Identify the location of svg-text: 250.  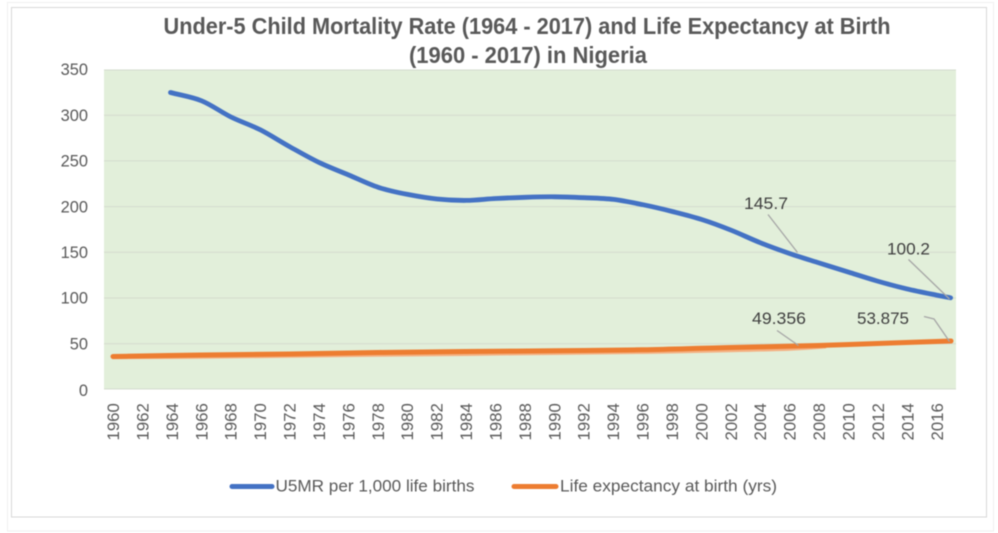
(74, 162).